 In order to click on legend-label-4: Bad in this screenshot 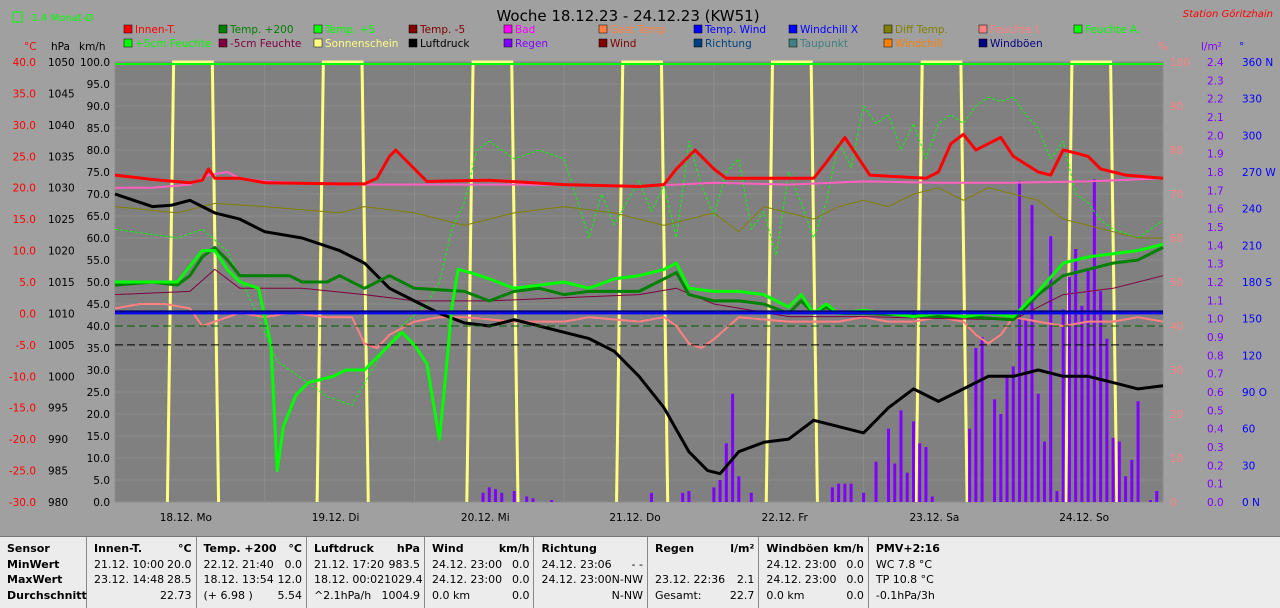, I will do `click(525, 30)`.